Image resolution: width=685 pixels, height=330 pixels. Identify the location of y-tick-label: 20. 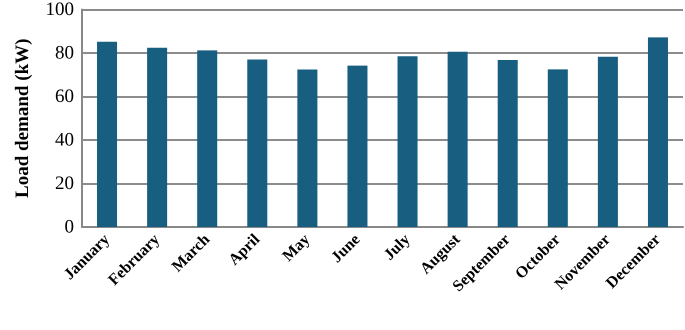
(64, 183).